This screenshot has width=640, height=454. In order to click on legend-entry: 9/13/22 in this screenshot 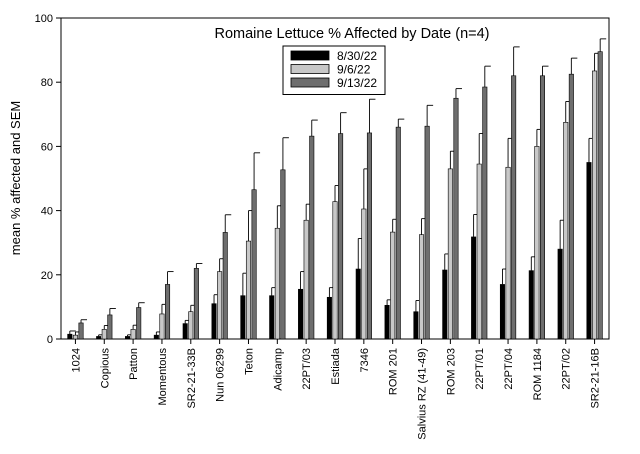, I will do `click(357, 83)`.